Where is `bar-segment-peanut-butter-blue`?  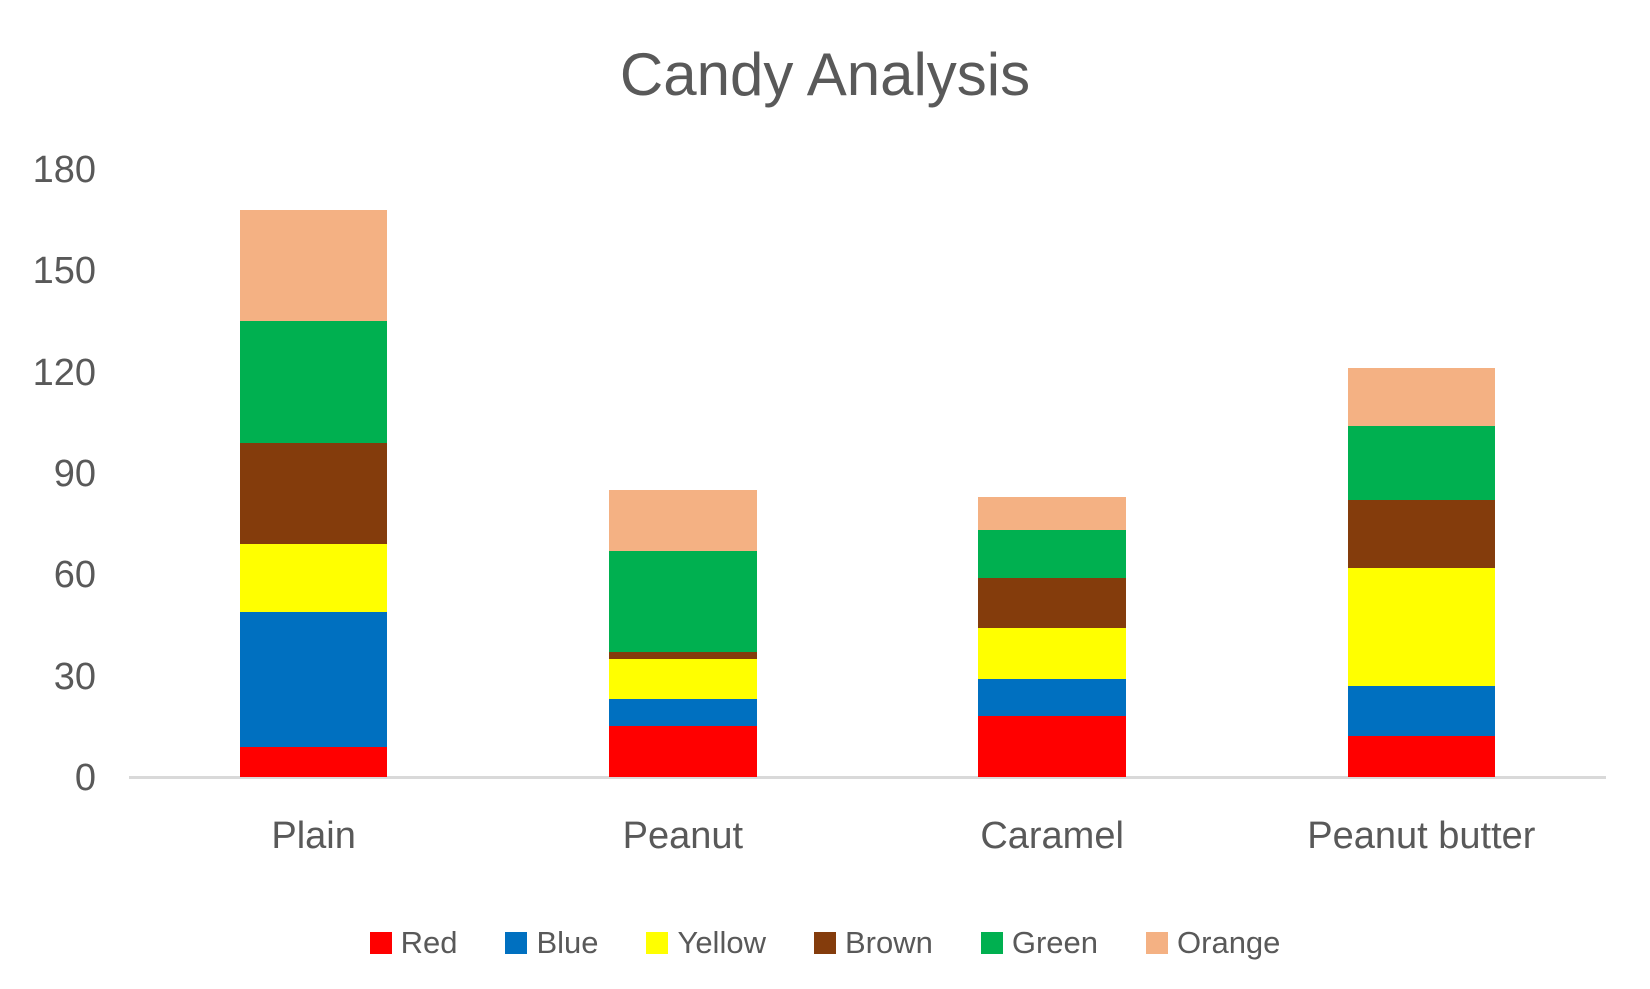
bar-segment-peanut-butter-blue is located at coordinates (1421, 711).